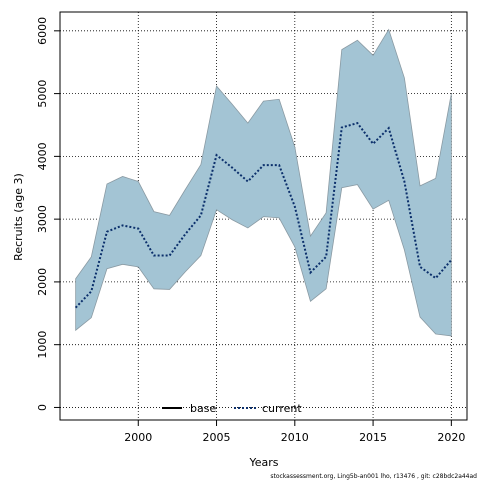  What do you see at coordinates (263, 462) in the screenshot?
I see `x-axis-title: Years` at bounding box center [263, 462].